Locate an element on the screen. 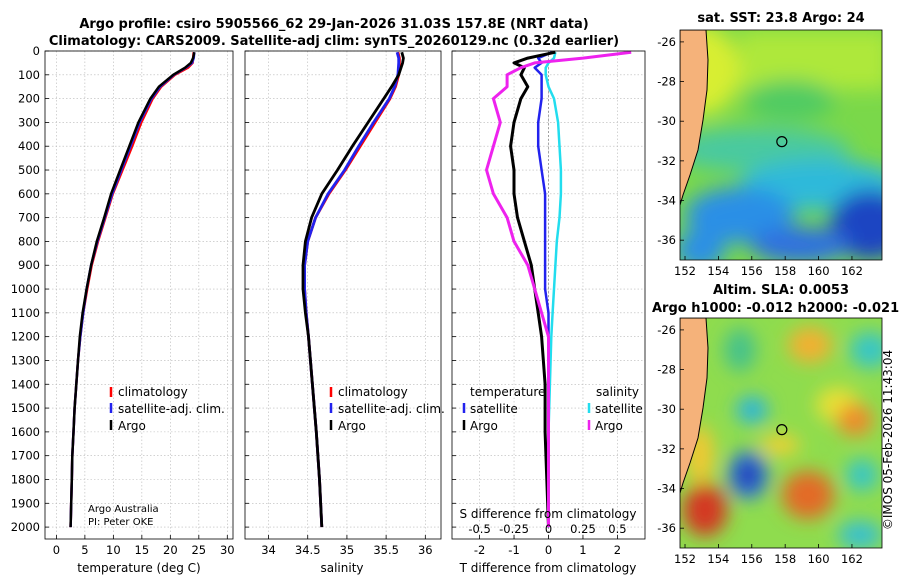  depth-tick-label: 1900 is located at coordinates (25, 503).